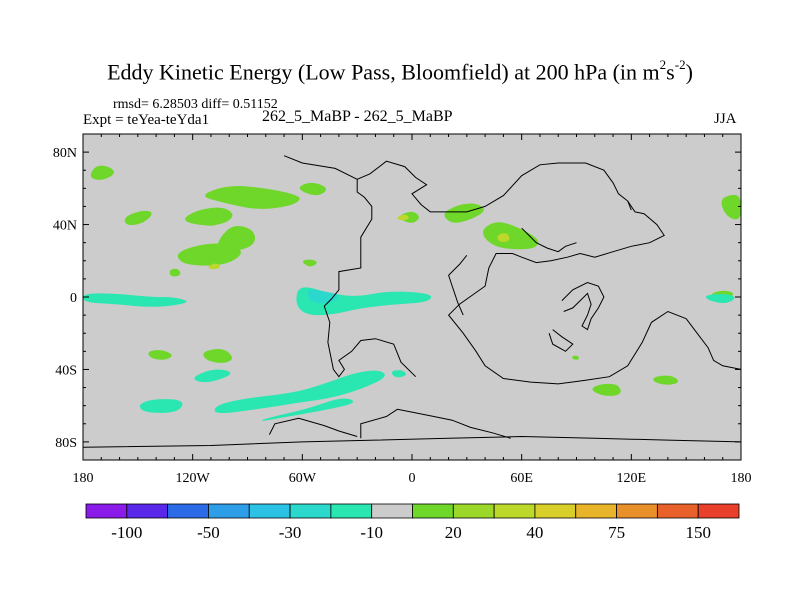 The image size is (800, 600). Describe the element at coordinates (146, 120) in the screenshot. I see `experiment-label: Expt = teYea-teYda1` at that location.